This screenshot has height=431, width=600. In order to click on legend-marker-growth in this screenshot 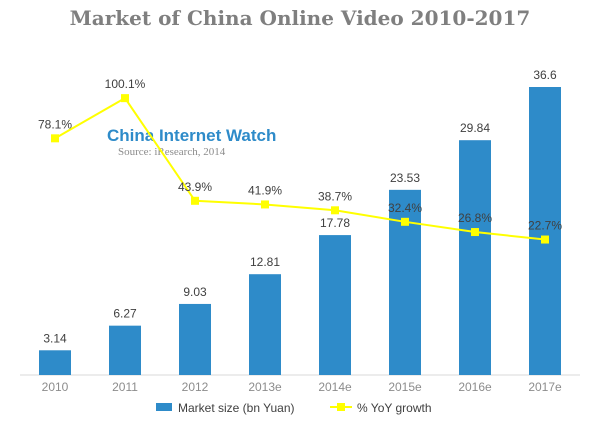, I will do `click(341, 407)`.